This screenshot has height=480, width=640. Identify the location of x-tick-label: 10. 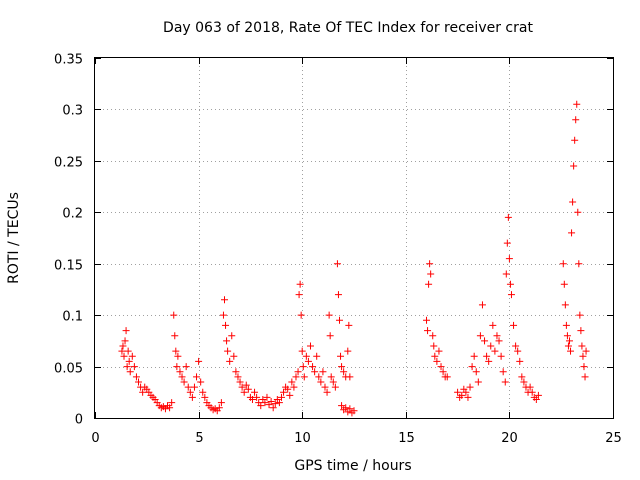
(302, 438).